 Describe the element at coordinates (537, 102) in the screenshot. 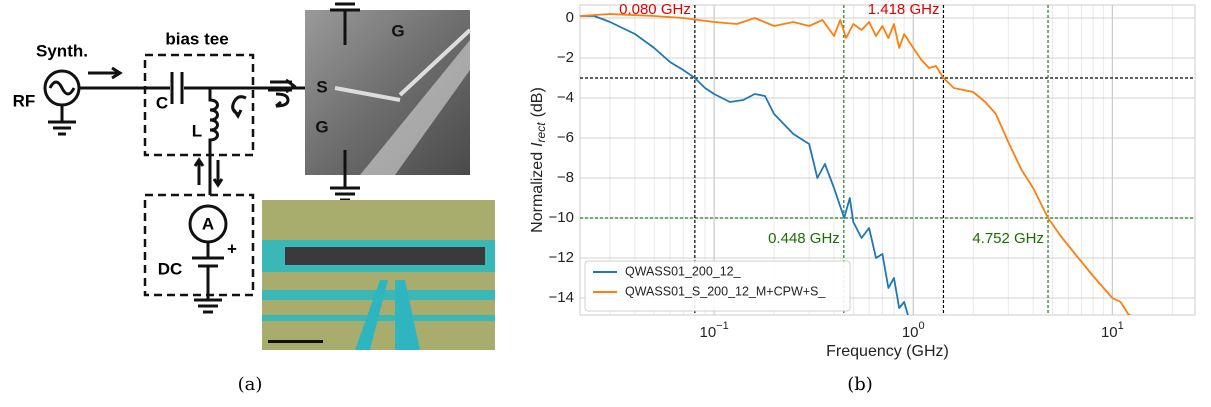

I see `y-label-unit: (dB)` at that location.